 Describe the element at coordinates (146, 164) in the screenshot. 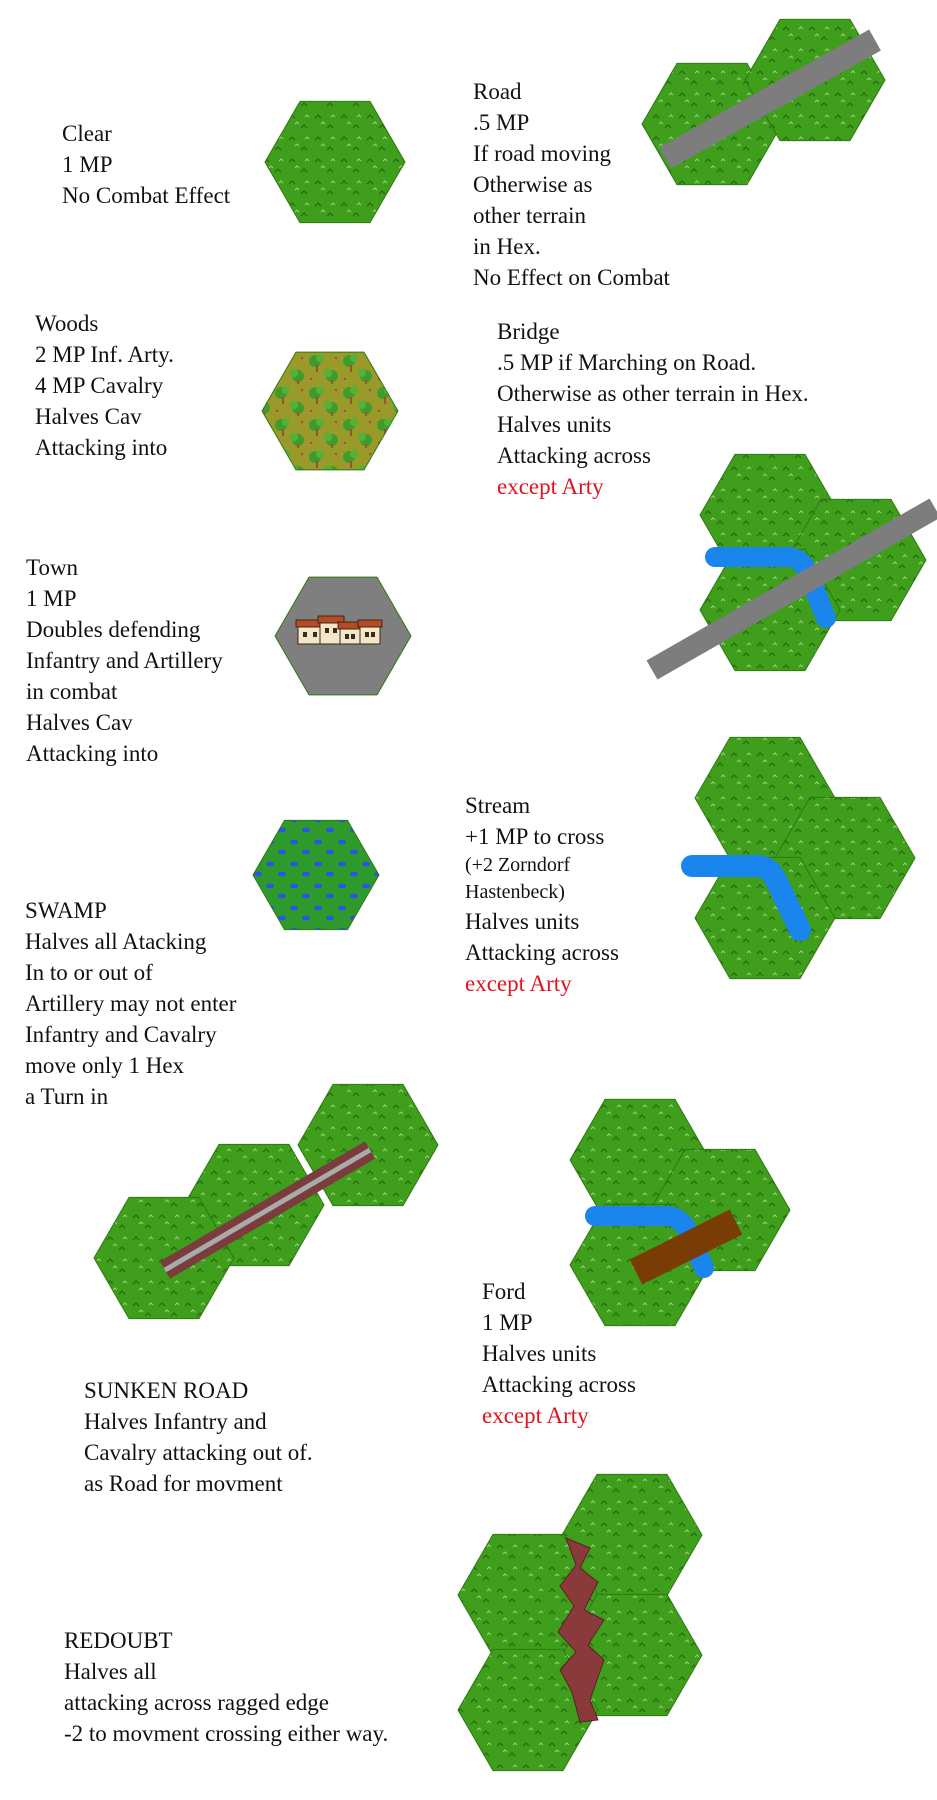

I see `clear-label: Clear 1 MP No Combat Effect` at that location.